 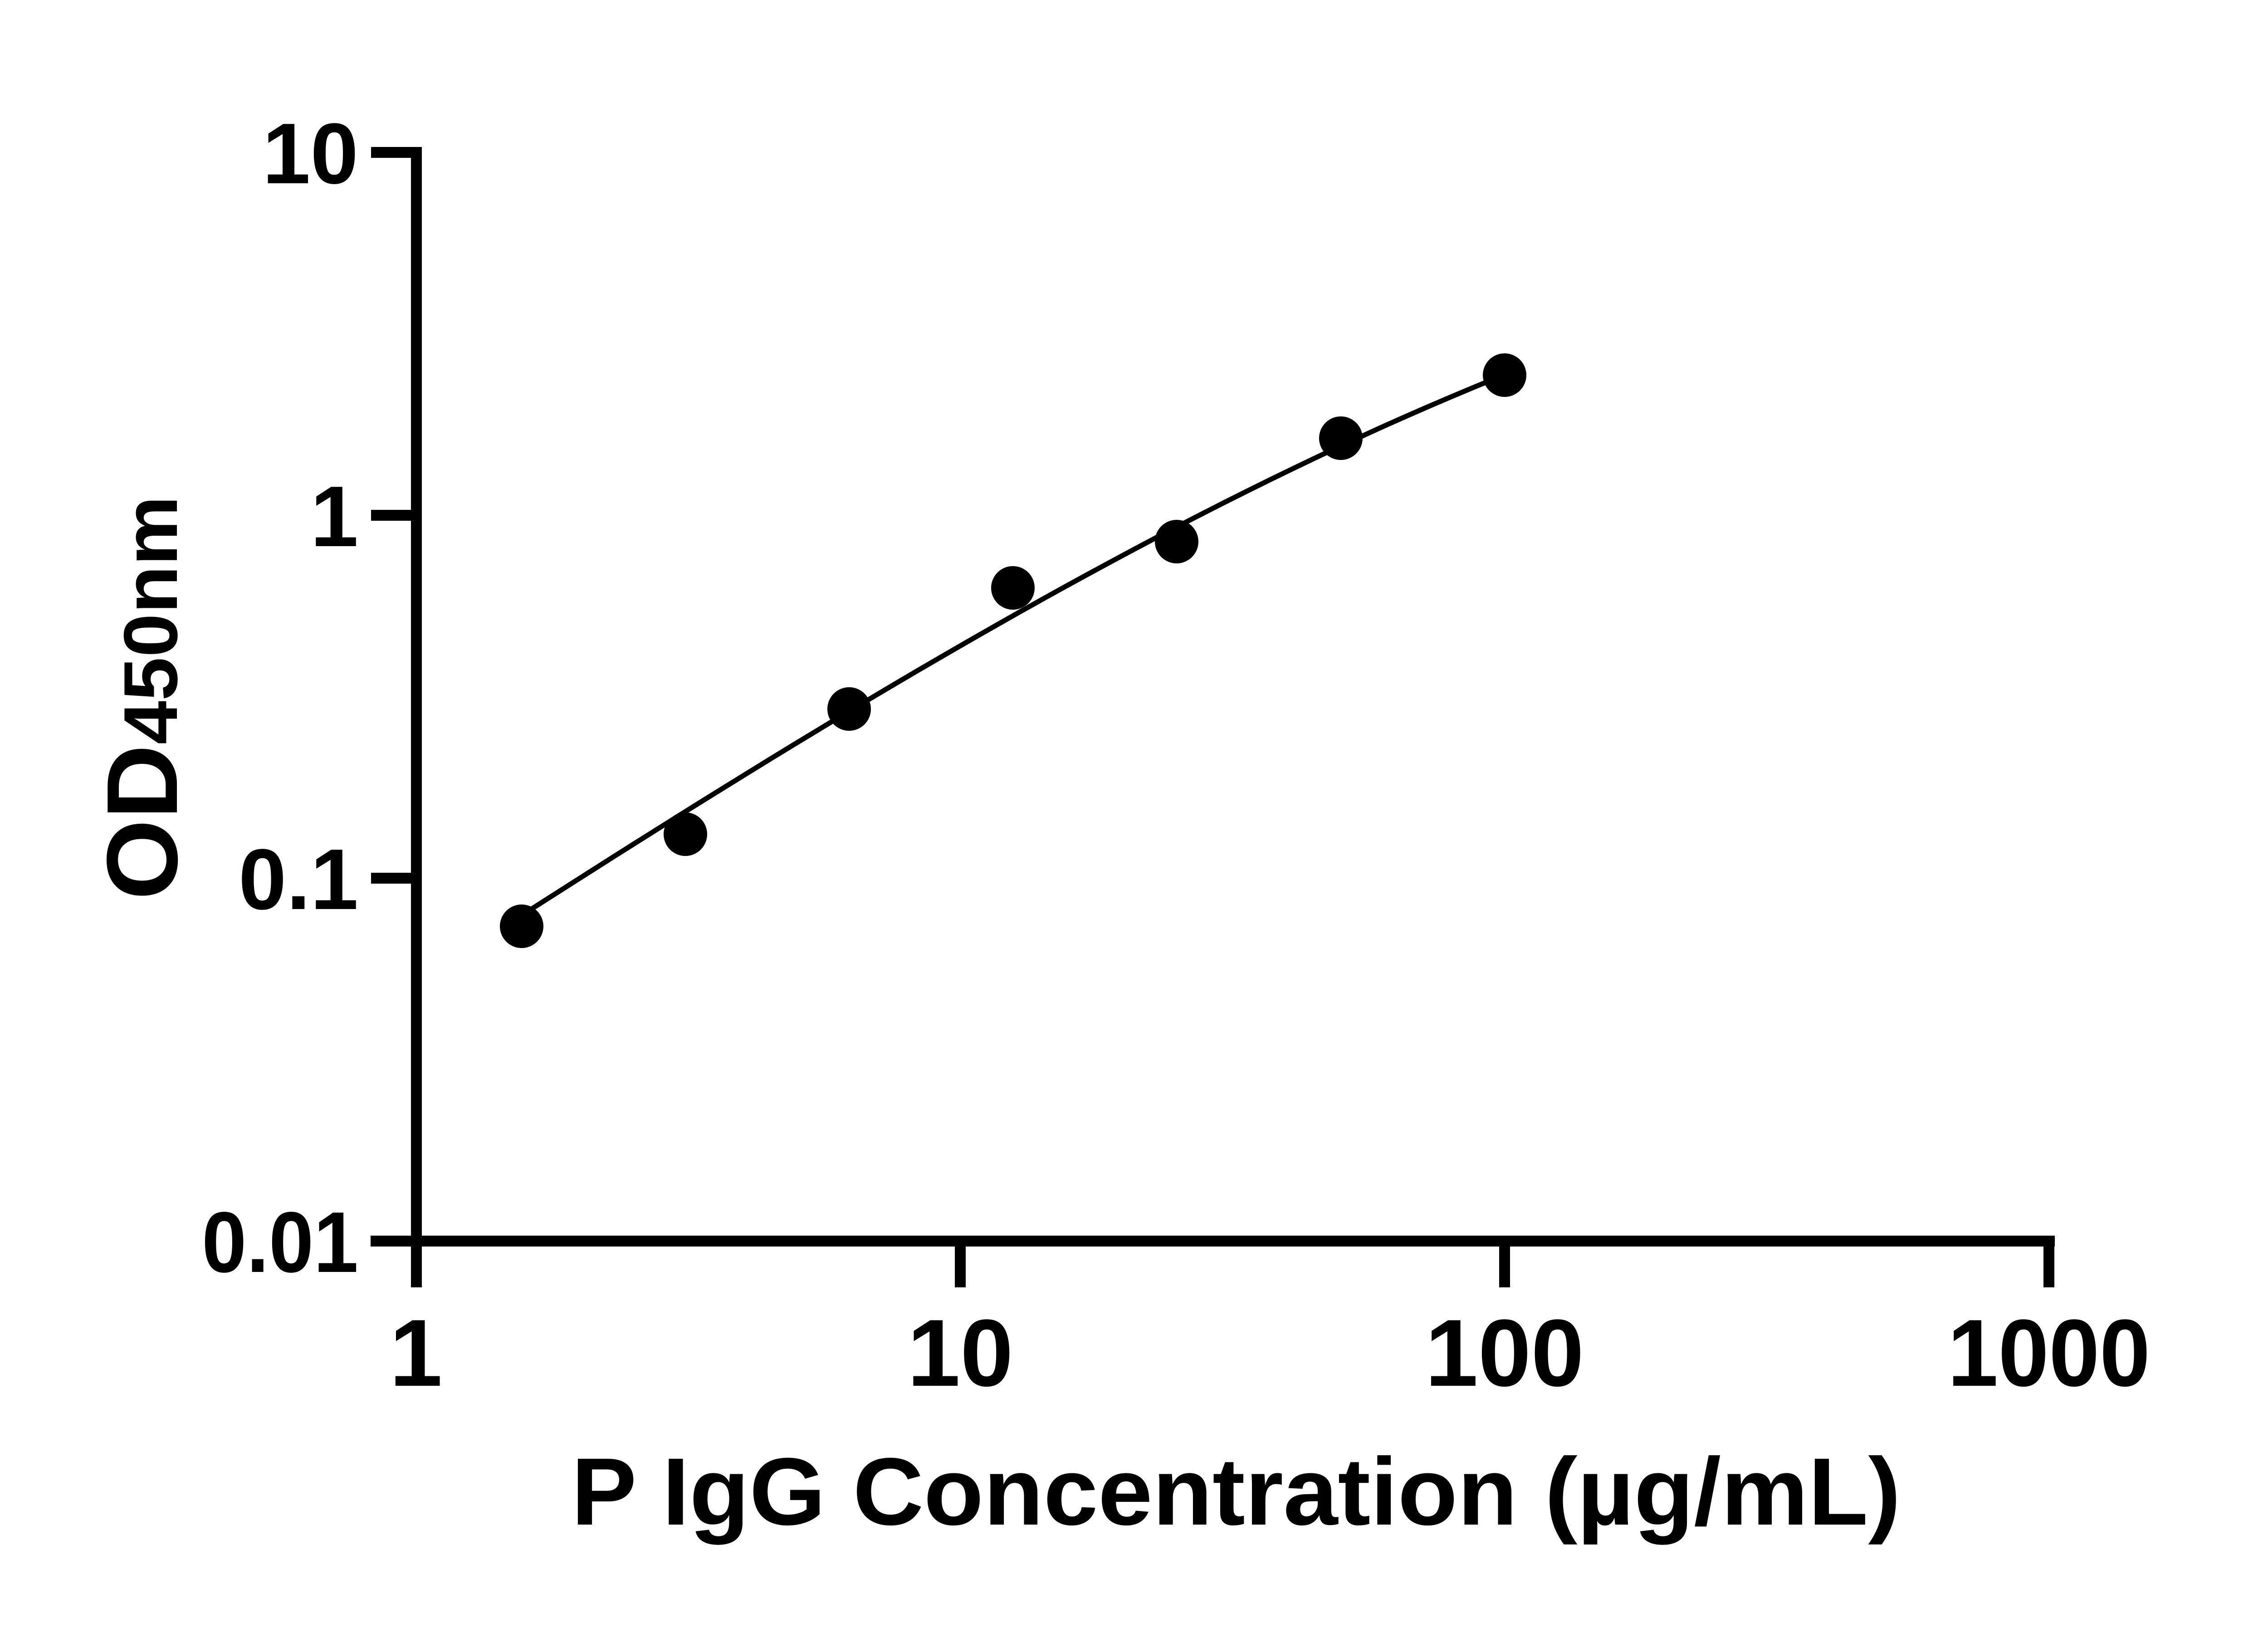 What do you see at coordinates (2050, 1353) in the screenshot?
I see `svg-text: 1000` at bounding box center [2050, 1353].